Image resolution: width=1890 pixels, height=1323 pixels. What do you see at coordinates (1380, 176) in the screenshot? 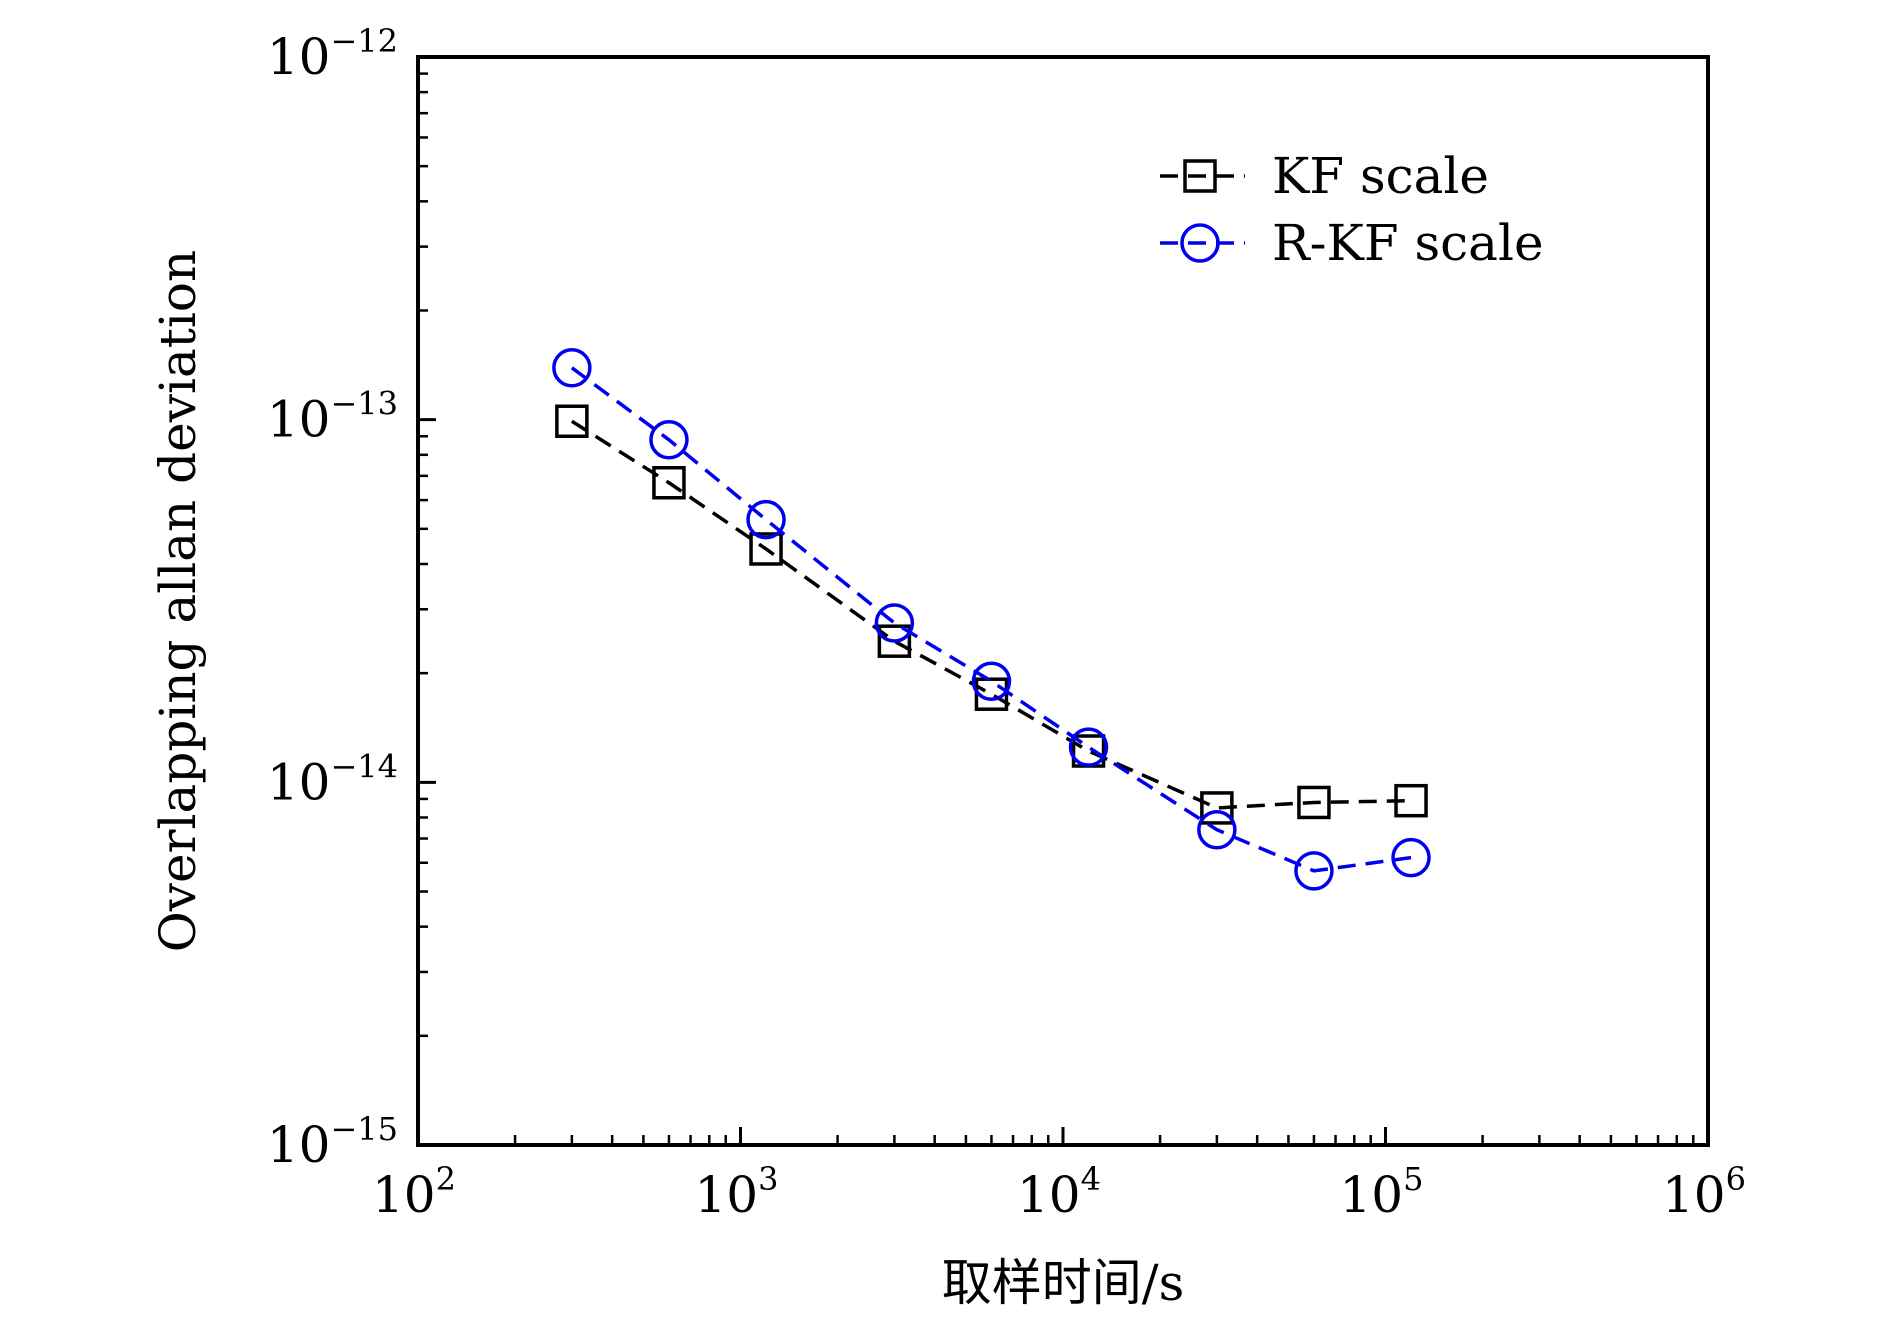
I see `legend-label: KF scale` at bounding box center [1380, 176].